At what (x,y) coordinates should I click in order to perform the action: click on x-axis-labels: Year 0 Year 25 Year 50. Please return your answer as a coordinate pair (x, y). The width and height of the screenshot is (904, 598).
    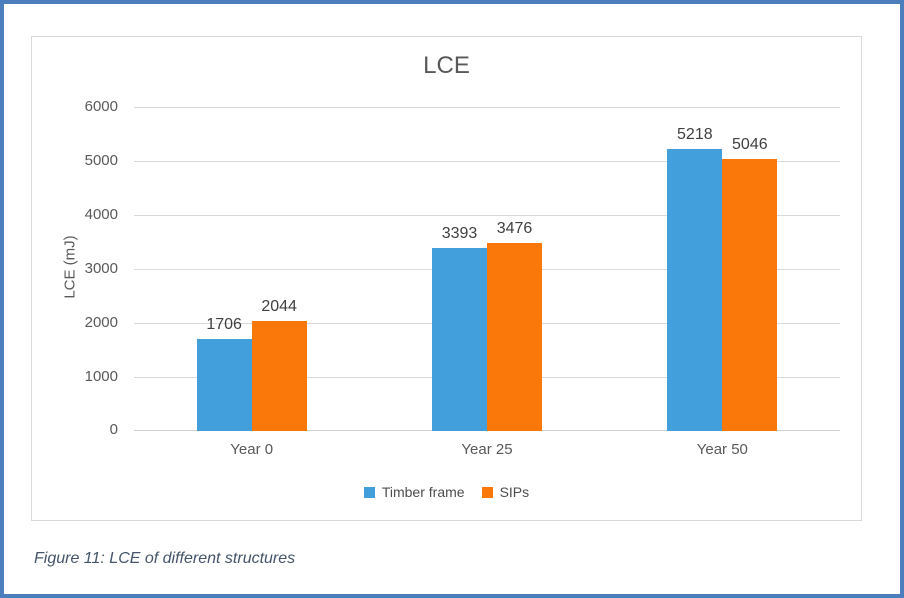
    Looking at the image, I should click on (487, 449).